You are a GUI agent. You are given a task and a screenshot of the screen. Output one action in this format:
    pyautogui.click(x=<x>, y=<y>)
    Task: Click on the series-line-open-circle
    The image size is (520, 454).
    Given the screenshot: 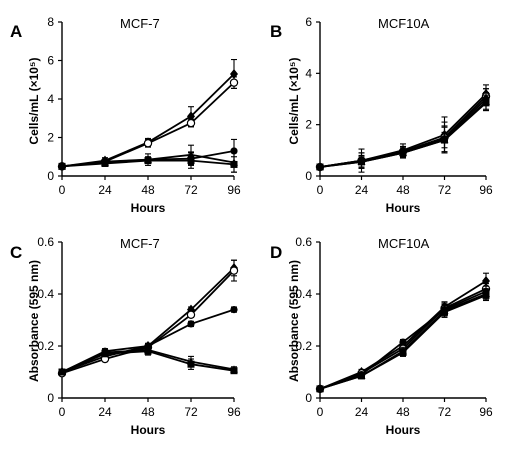 What is the action you would take?
    pyautogui.click(x=148, y=322)
    